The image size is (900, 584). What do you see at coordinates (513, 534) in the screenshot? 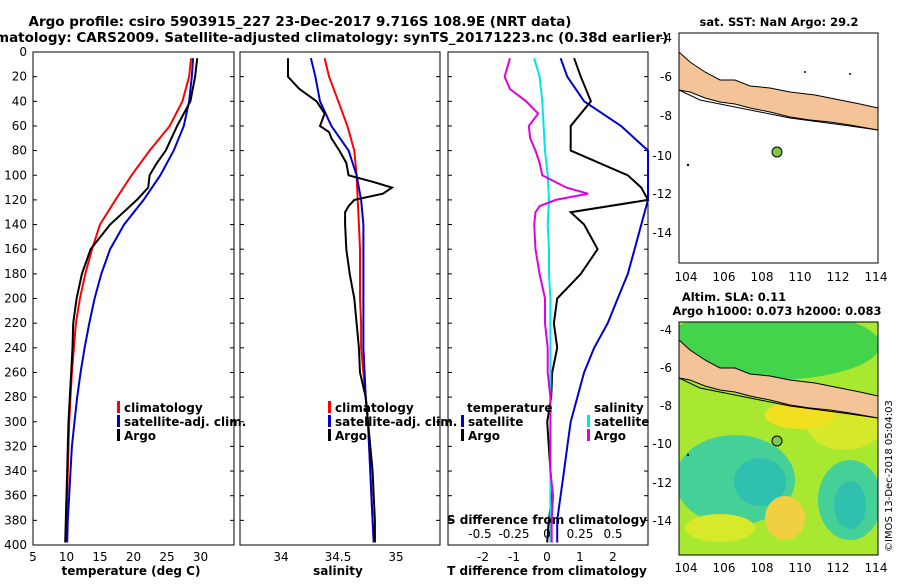
I see `sdiff-tick: -0.25` at bounding box center [513, 534].